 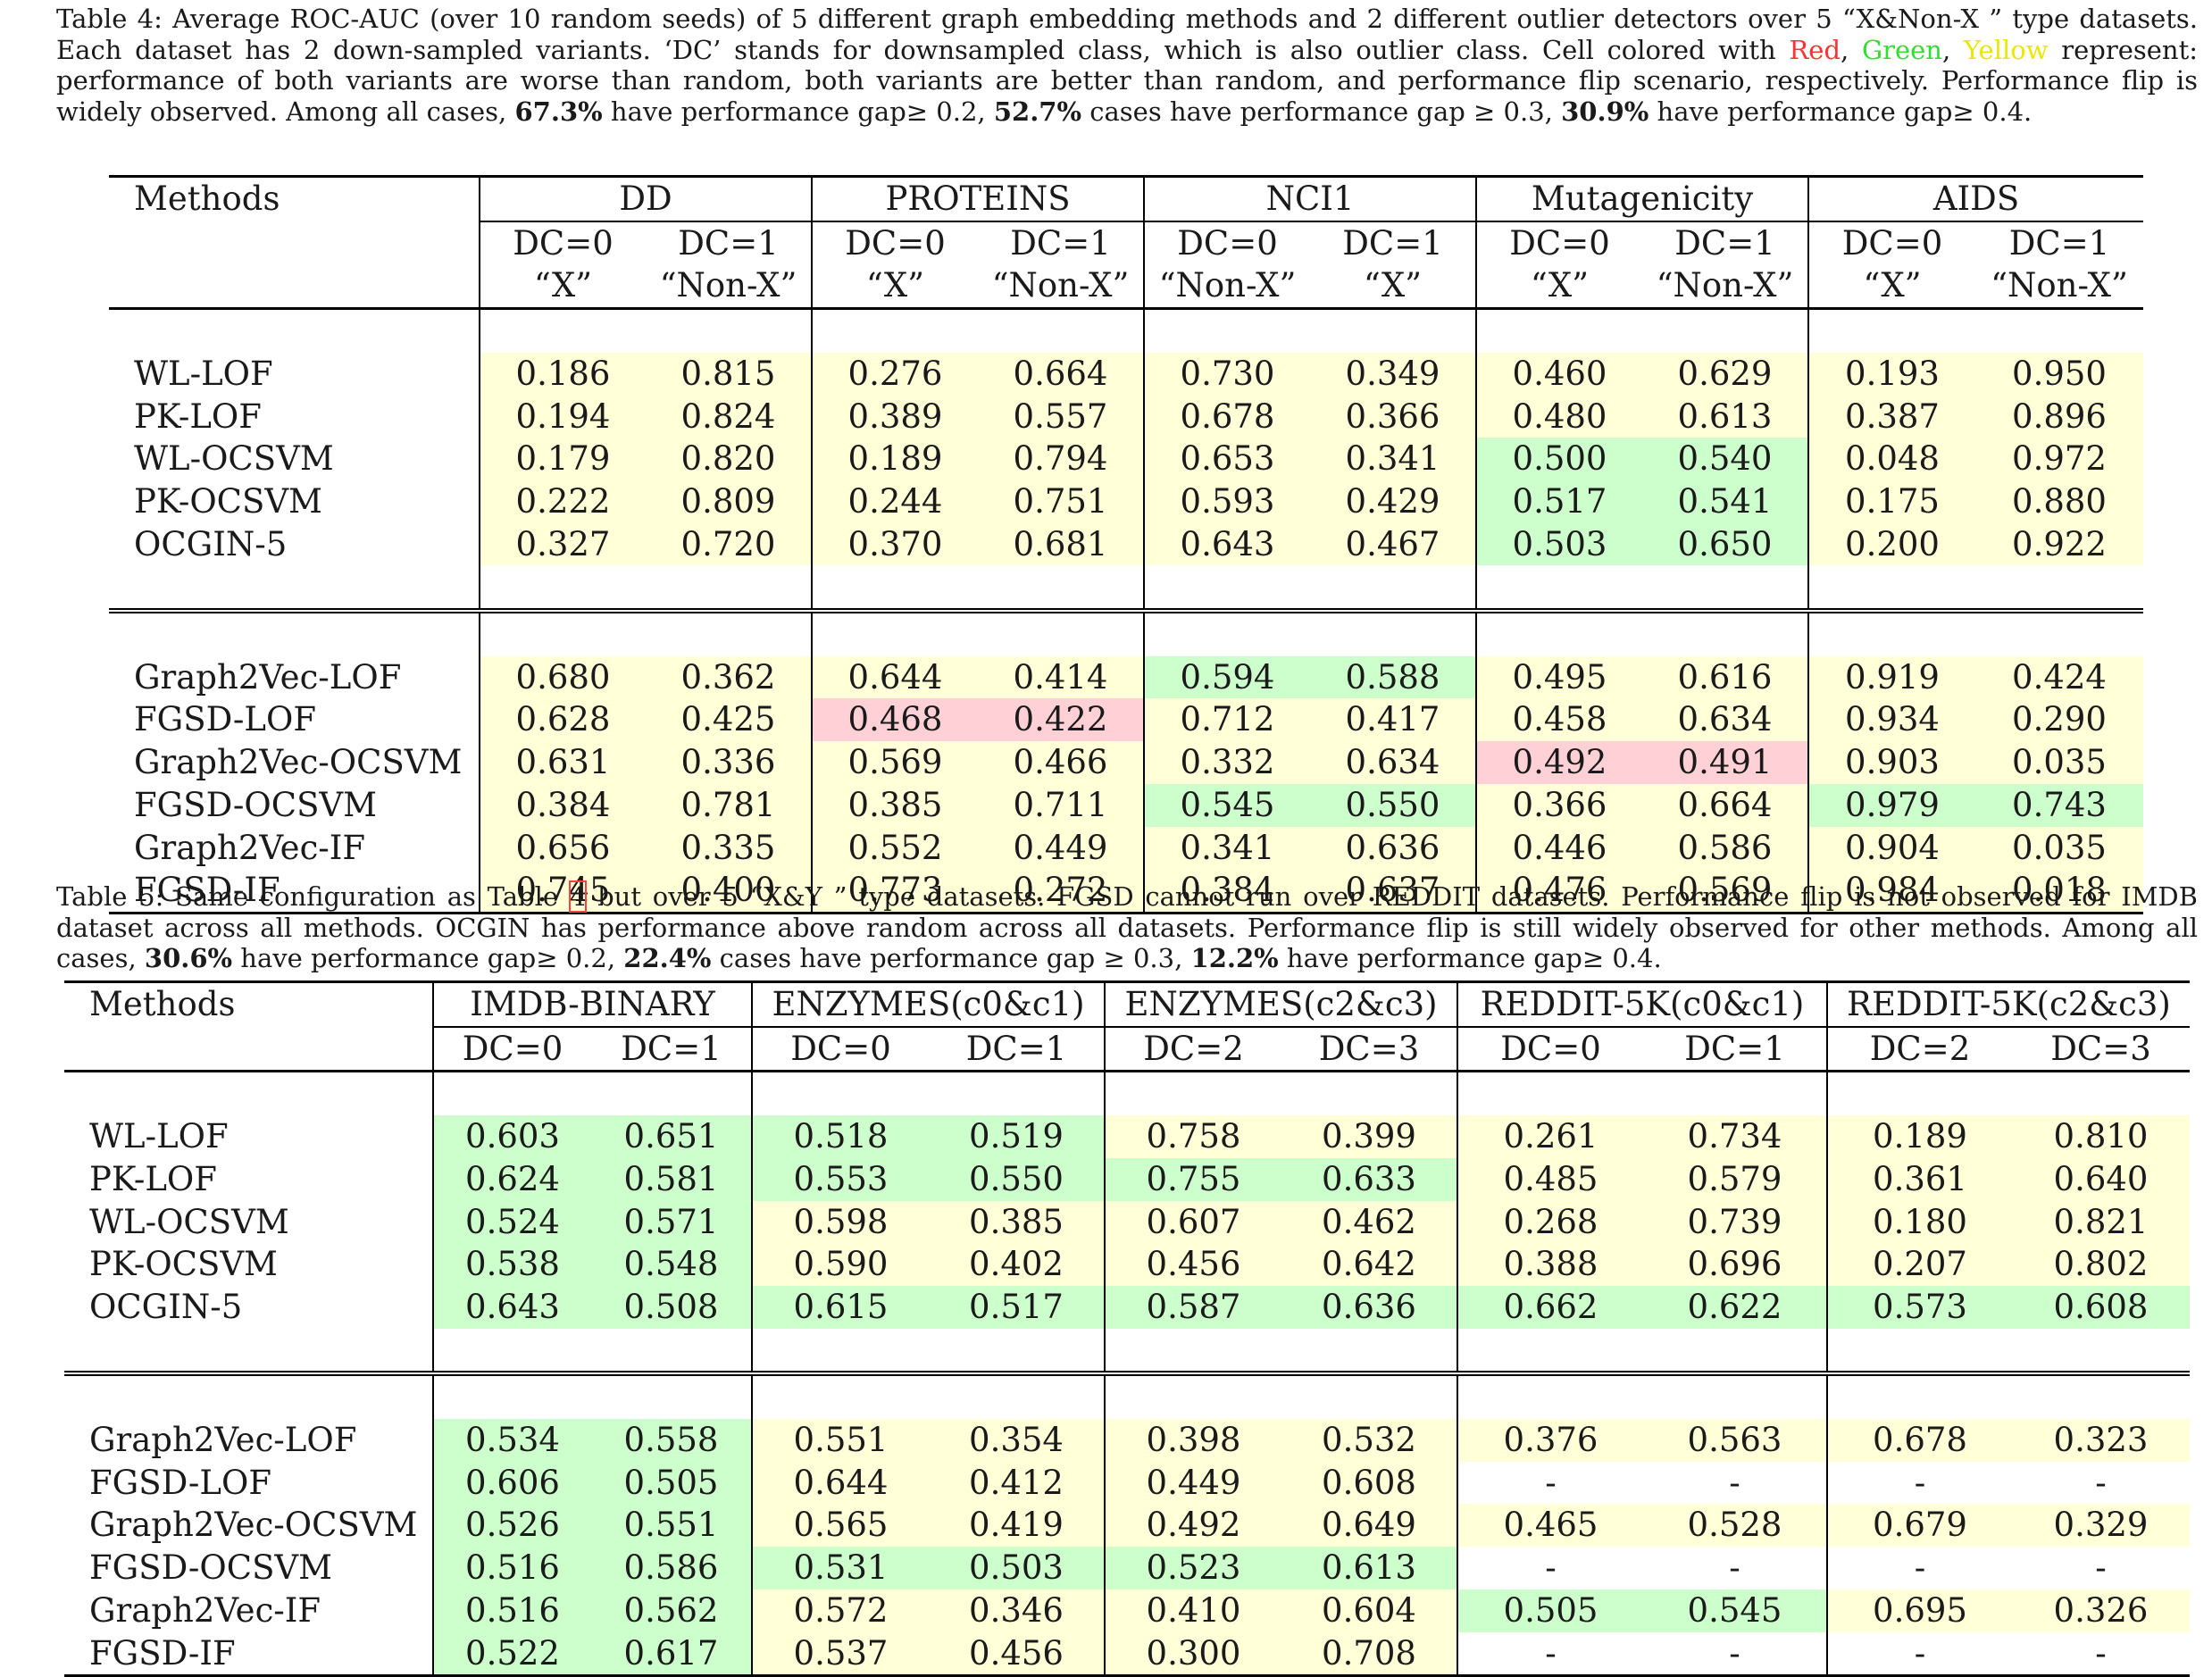 I want to click on value-cell: 0.290, so click(x=2059, y=720).